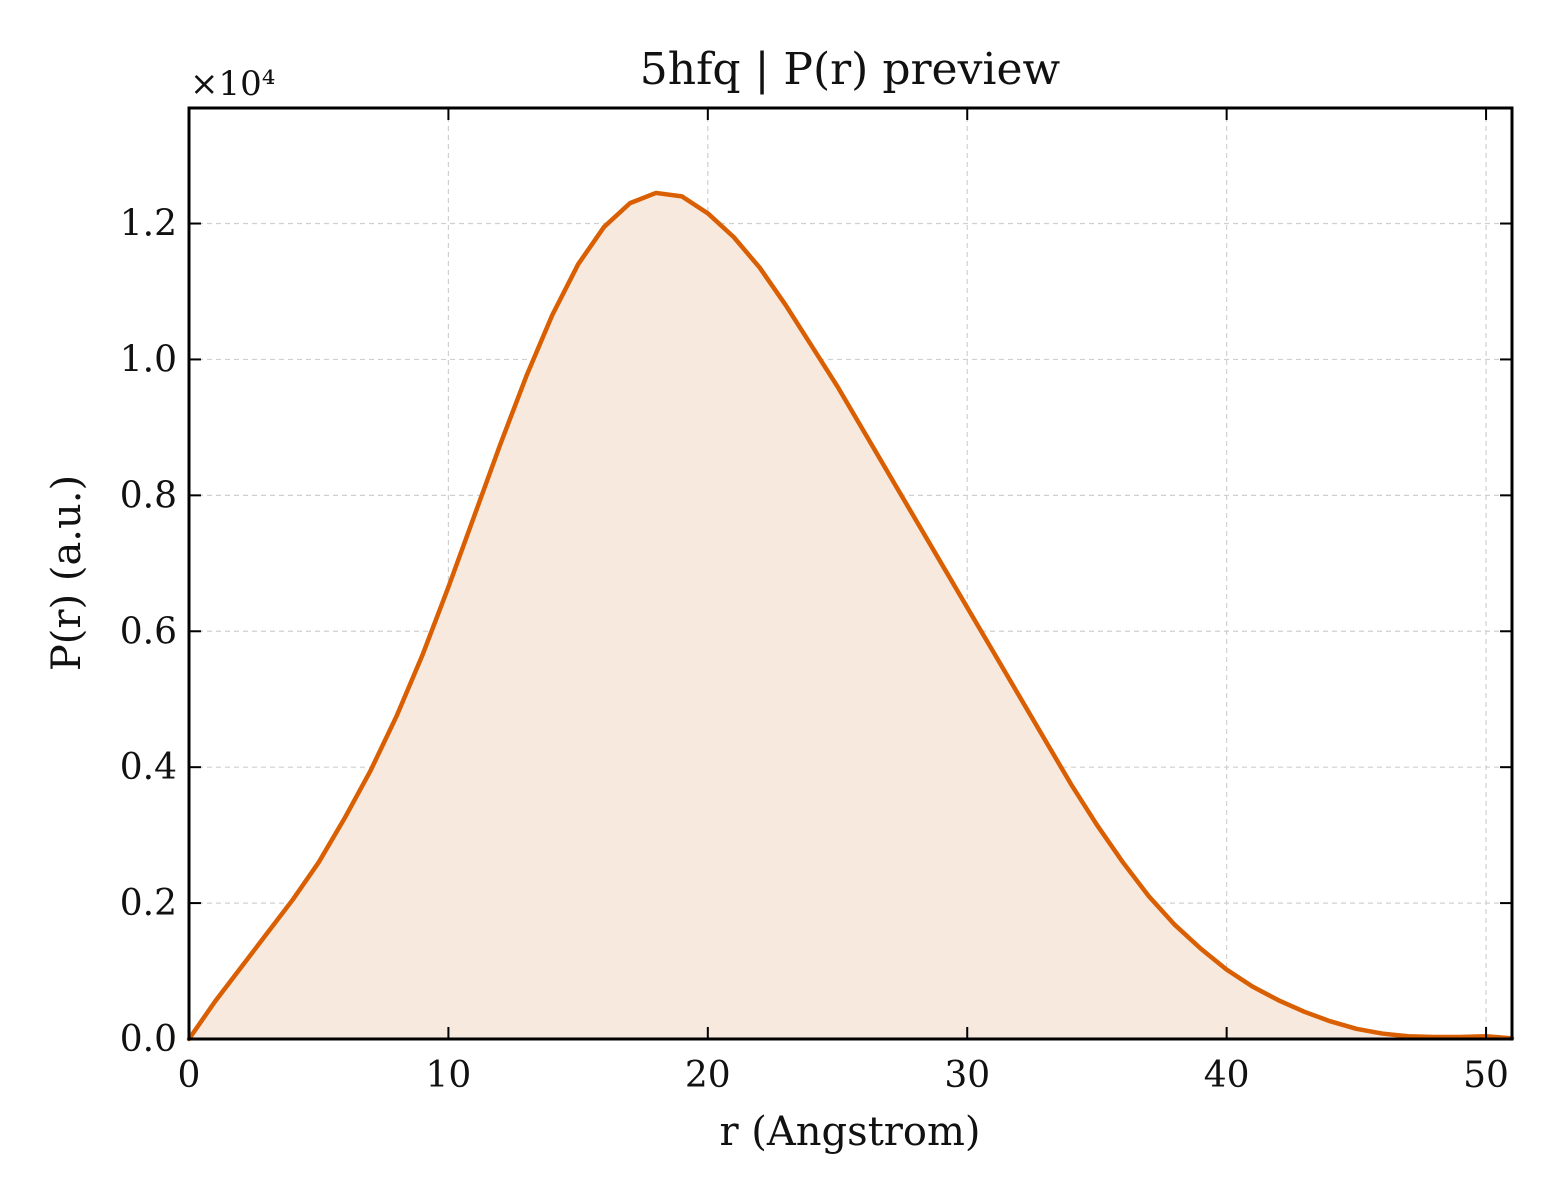 The image size is (1560, 1200). Describe the element at coordinates (1486, 1075) in the screenshot. I see `x-tick-label: 50` at that location.